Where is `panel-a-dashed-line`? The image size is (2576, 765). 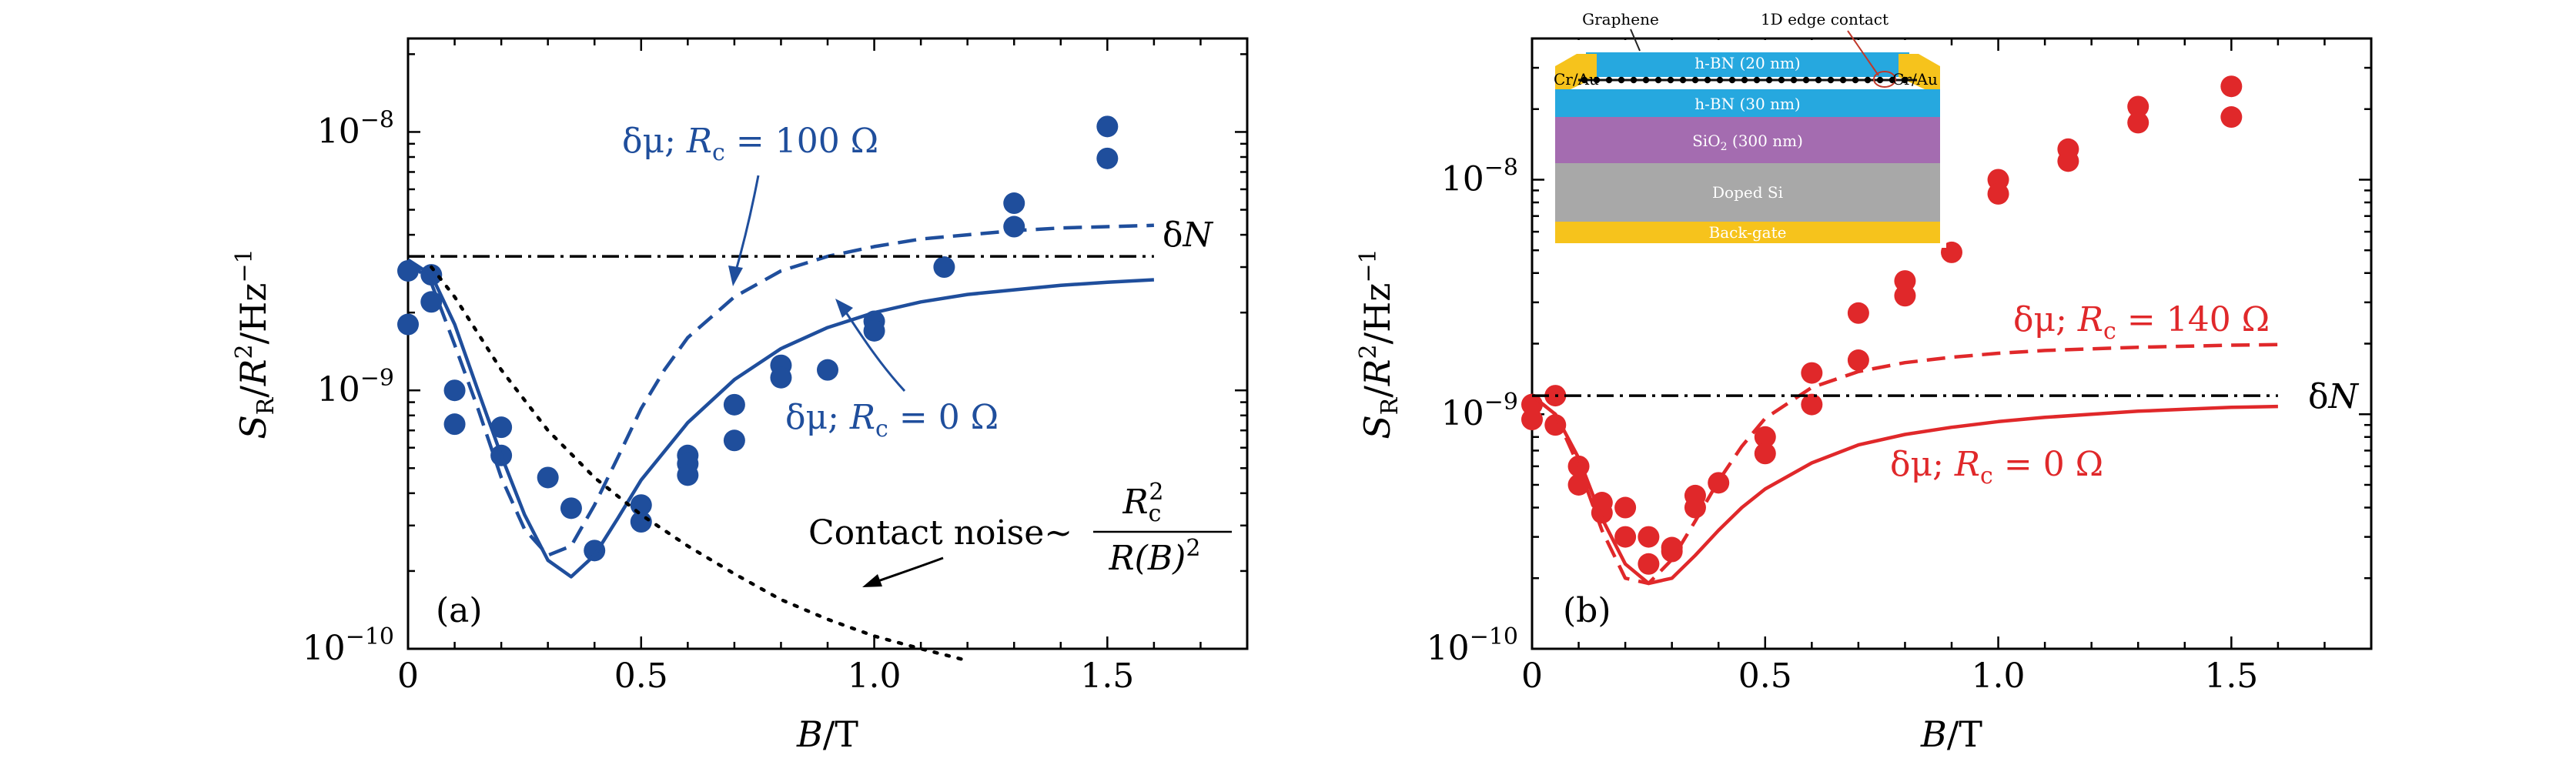 panel-a-dashed-line is located at coordinates (780, 390).